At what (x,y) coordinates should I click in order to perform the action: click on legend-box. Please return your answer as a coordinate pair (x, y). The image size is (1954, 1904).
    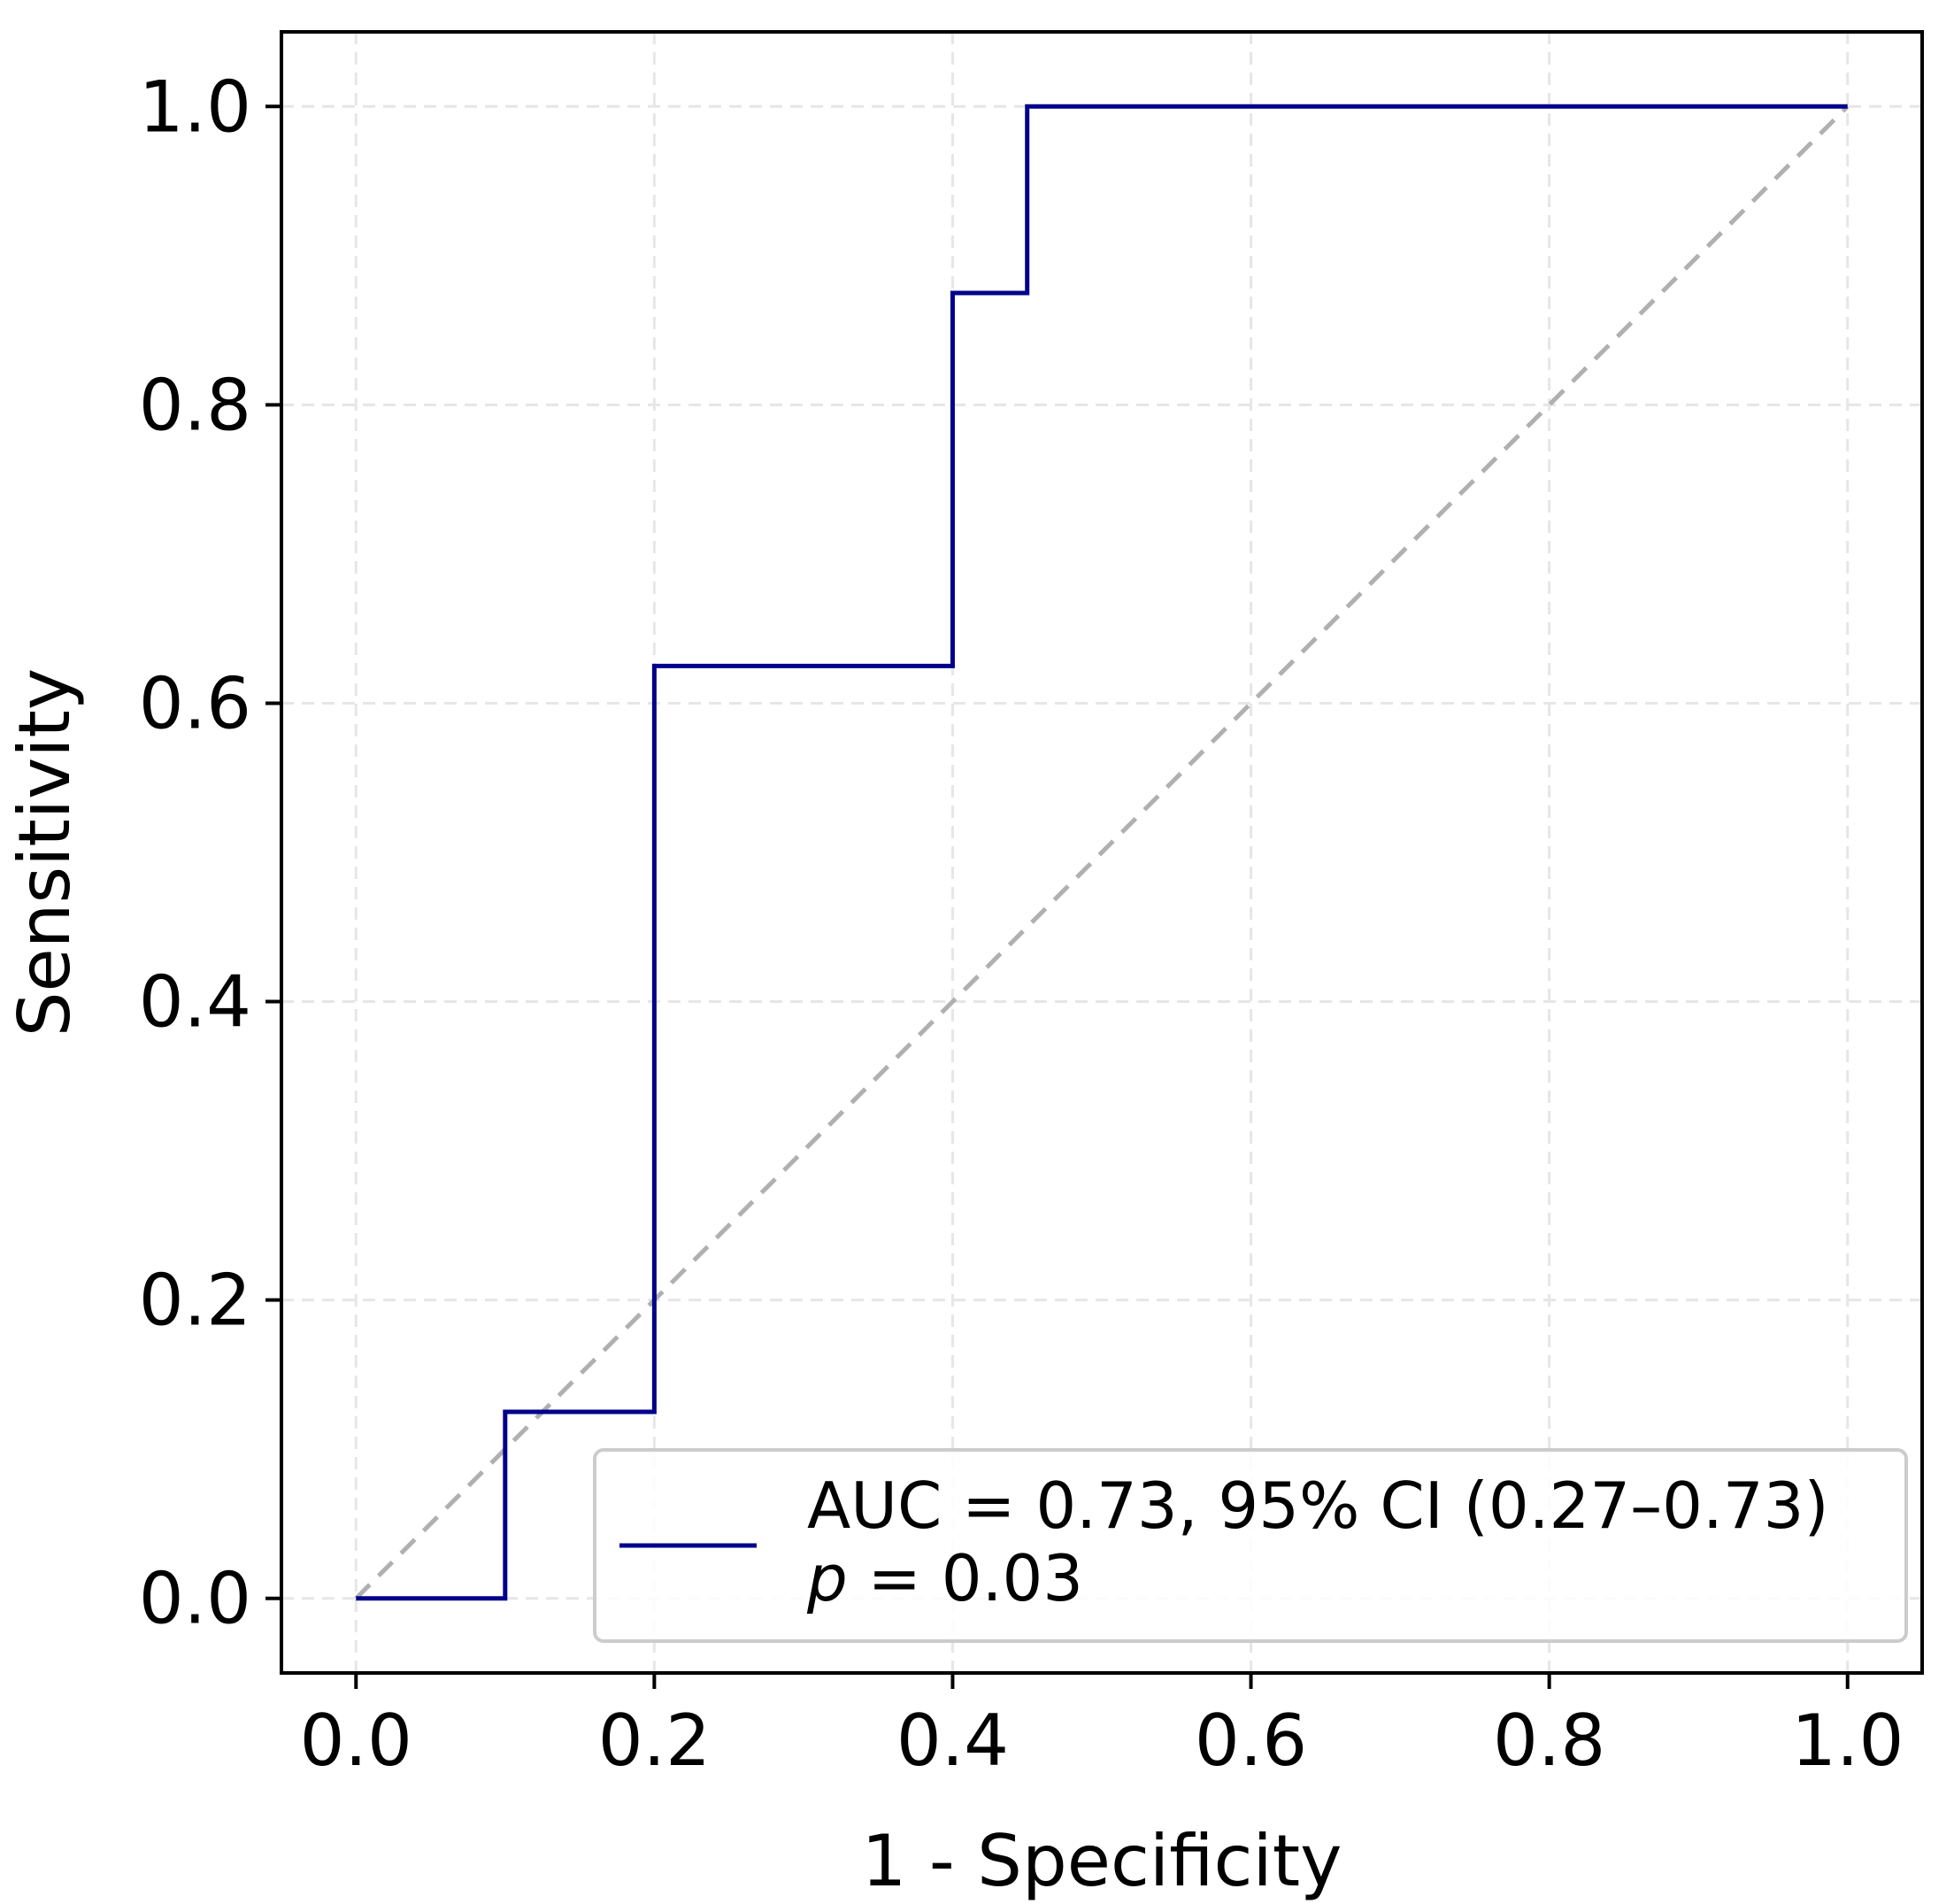
    Looking at the image, I should click on (1250, 1545).